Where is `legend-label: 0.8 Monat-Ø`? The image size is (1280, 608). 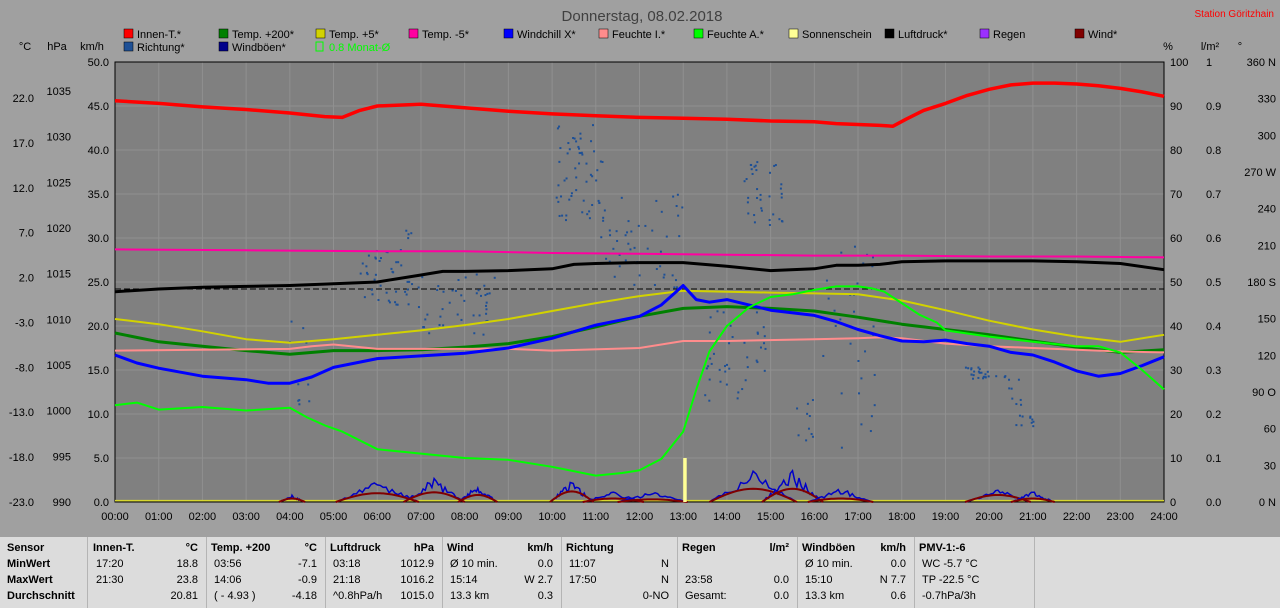
legend-label: 0.8 Monat-Ø is located at coordinates (360, 48).